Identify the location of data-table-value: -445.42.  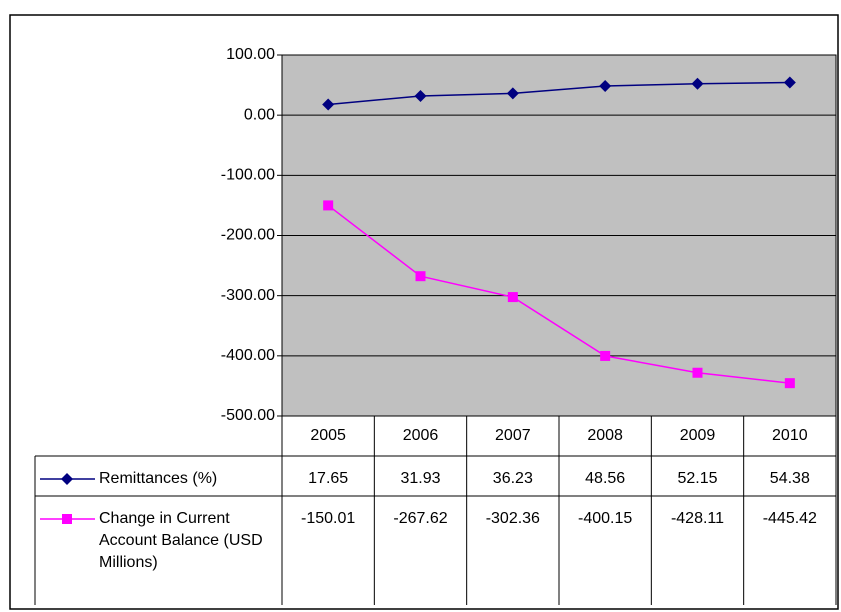
(790, 518).